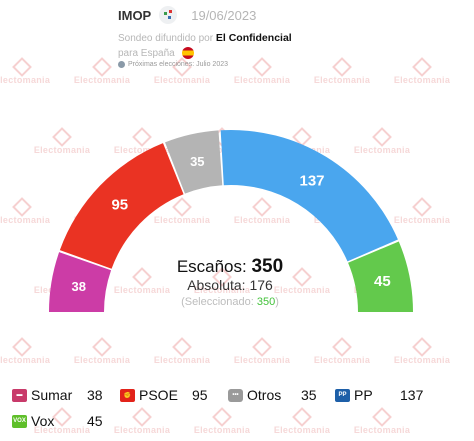 The height and width of the screenshot is (441, 474). Describe the element at coordinates (382, 281) in the screenshot. I see `segment-label-vox: 45` at that location.